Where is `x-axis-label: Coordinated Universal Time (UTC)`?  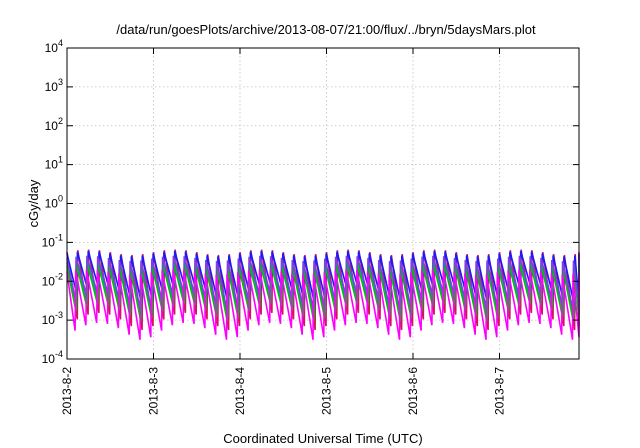 x-axis-label: Coordinated Universal Time (UTC) is located at coordinates (322, 438).